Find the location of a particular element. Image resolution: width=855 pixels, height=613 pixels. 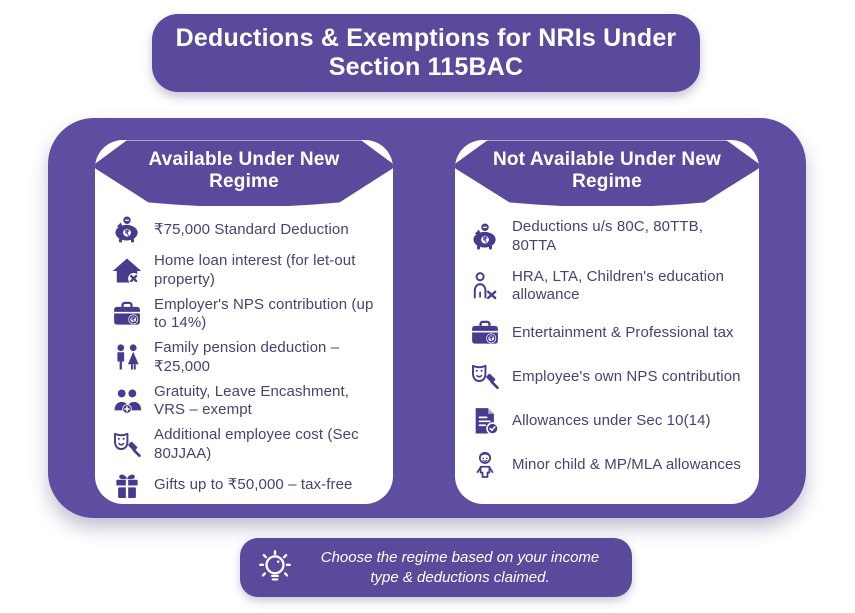

card-header-title: Not Available Under New Regime is located at coordinates (607, 171).